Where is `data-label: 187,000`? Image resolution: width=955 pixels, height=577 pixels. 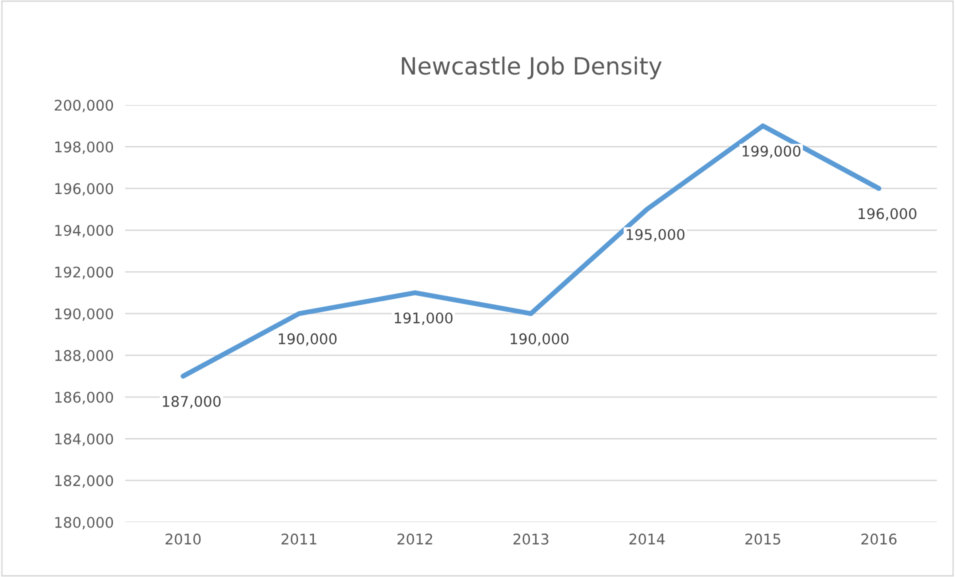
data-label: 187,000 is located at coordinates (191, 402).